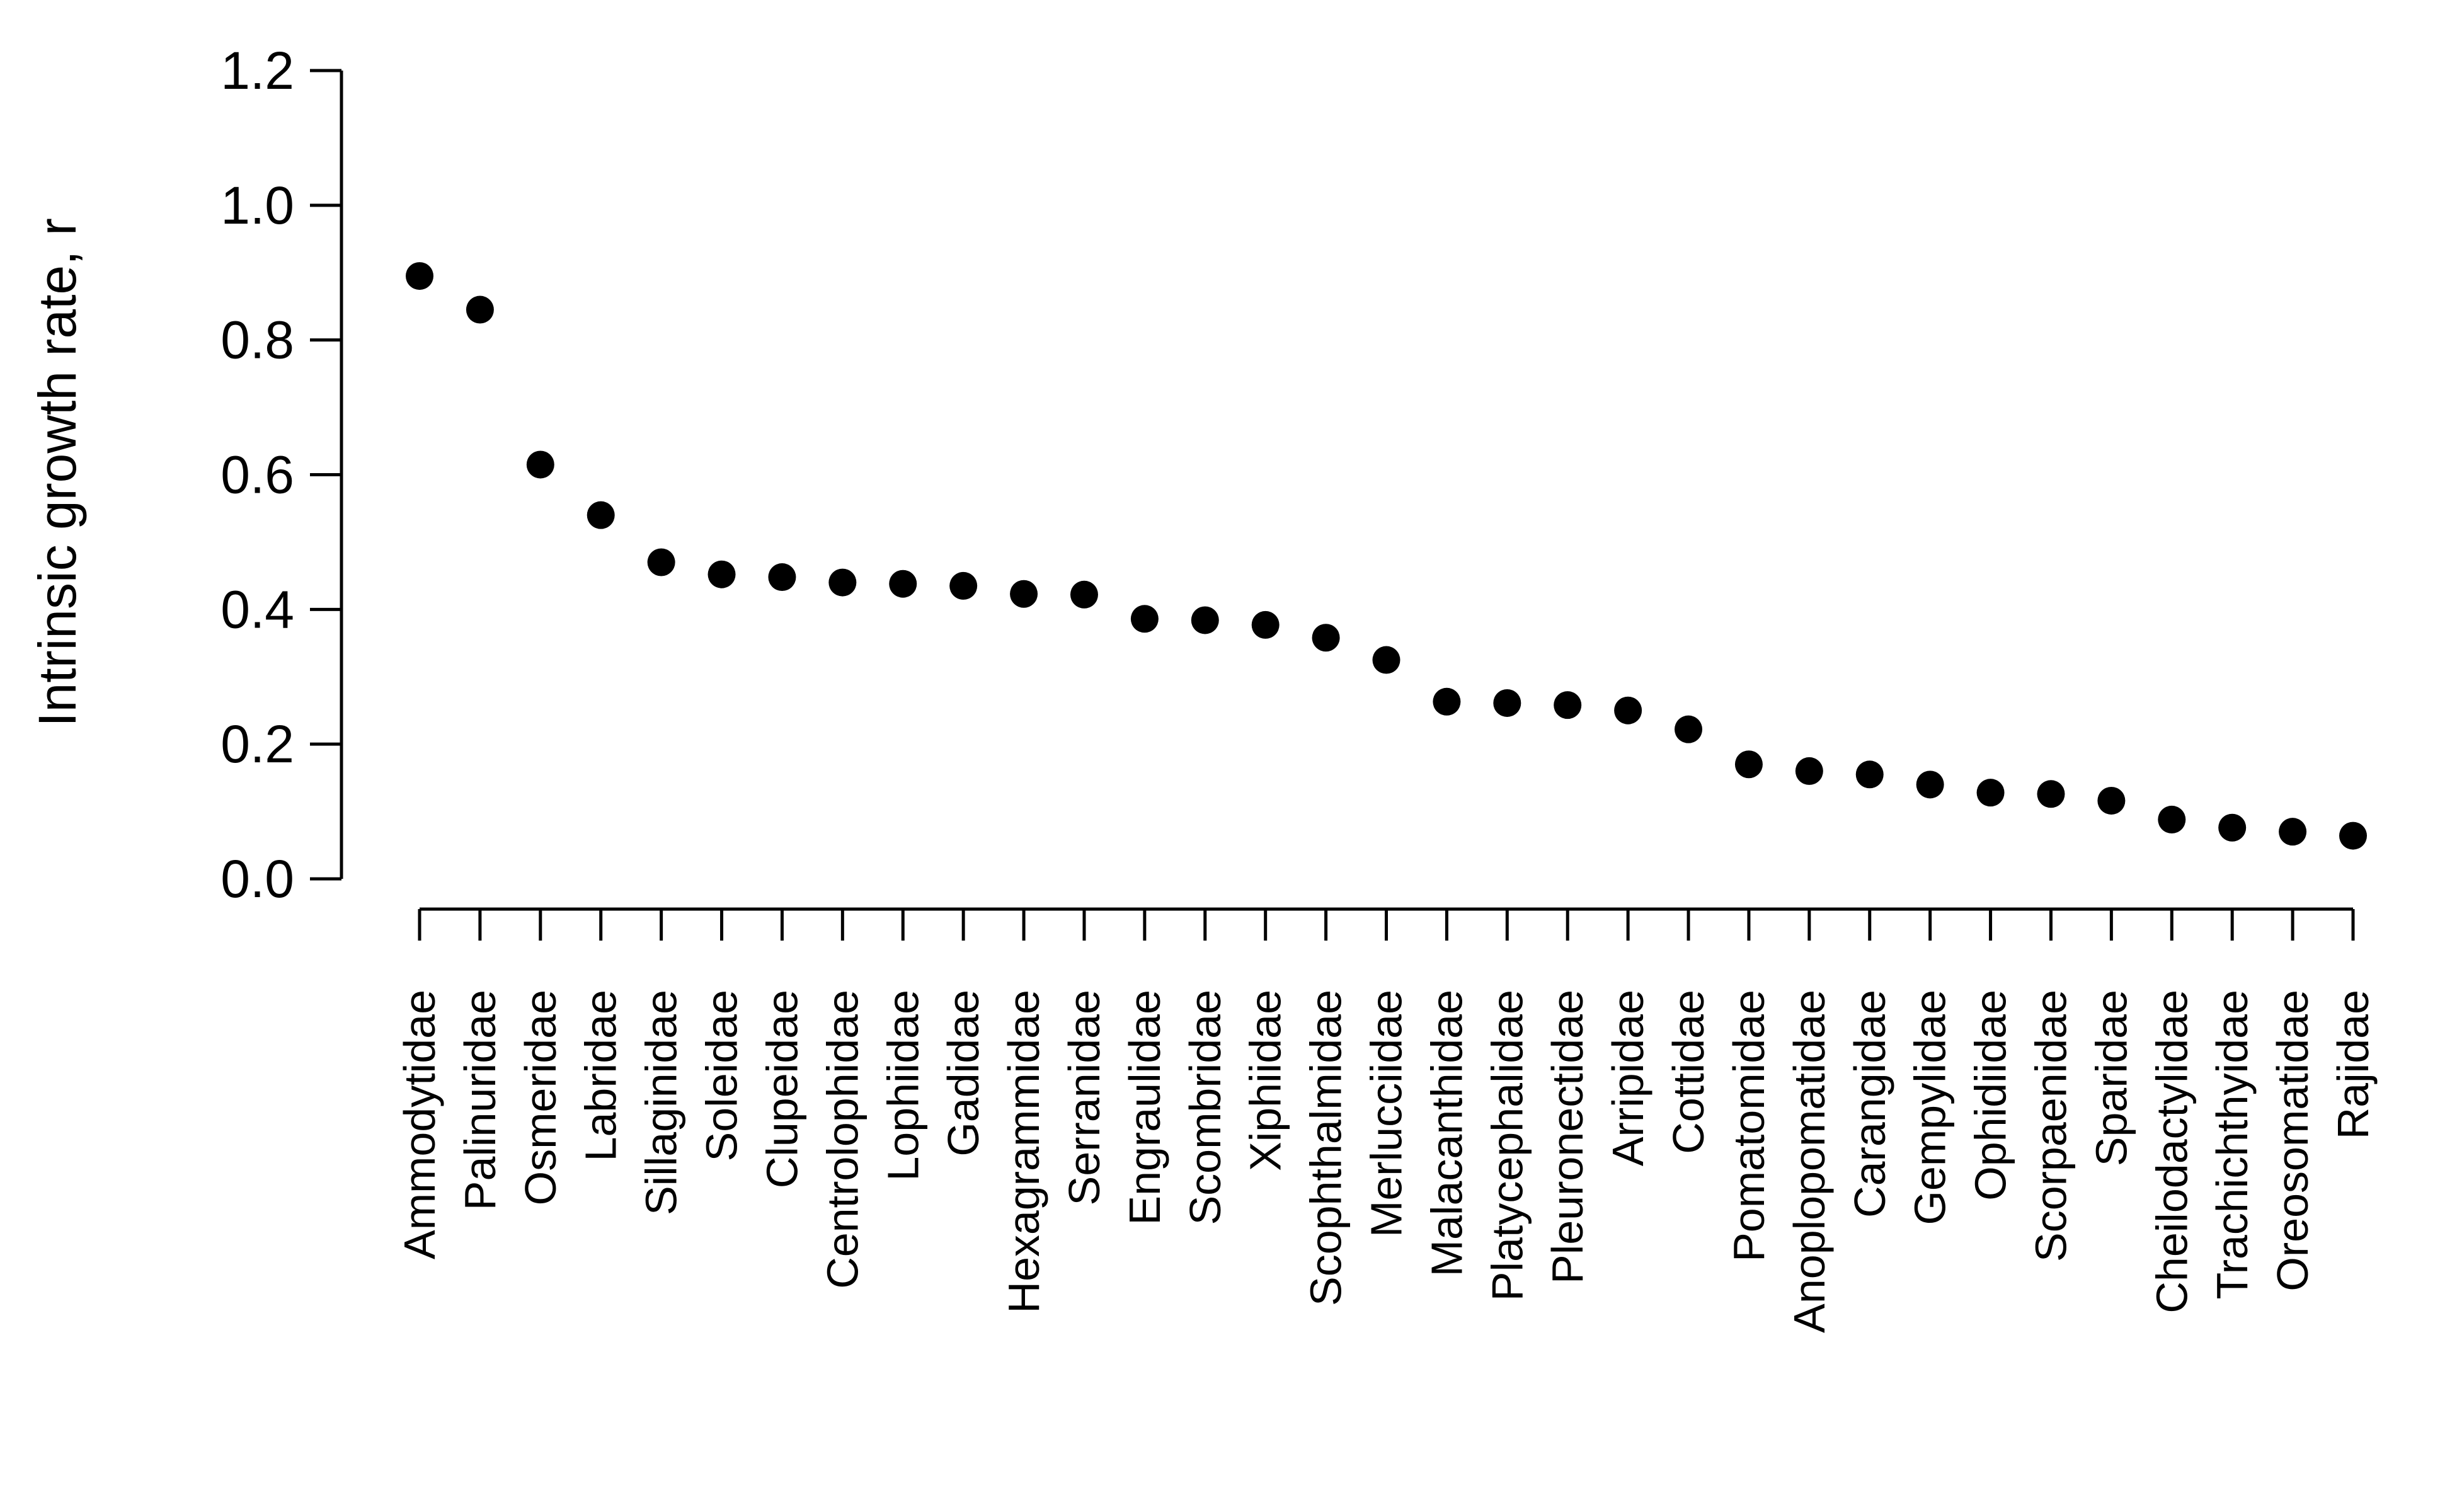 Image resolution: width=2457 pixels, height=1512 pixels. What do you see at coordinates (722, 1075) in the screenshot?
I see `x-tick-label: Soleidae` at bounding box center [722, 1075].